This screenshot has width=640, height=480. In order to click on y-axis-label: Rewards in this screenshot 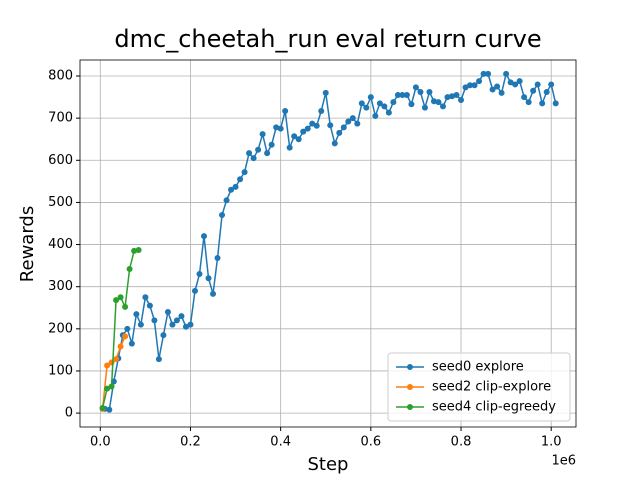, I will do `click(27, 244)`.